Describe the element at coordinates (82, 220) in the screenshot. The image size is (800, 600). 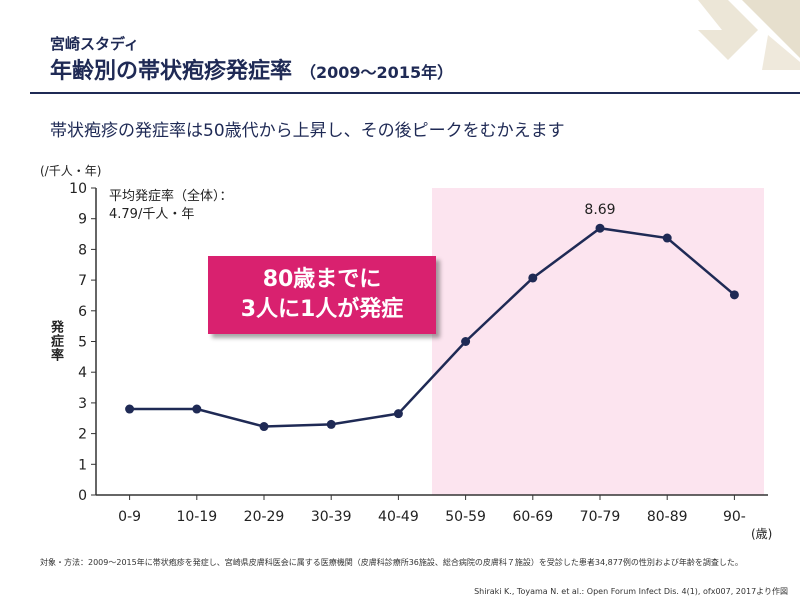
I see `y-tick-label: 9` at that location.